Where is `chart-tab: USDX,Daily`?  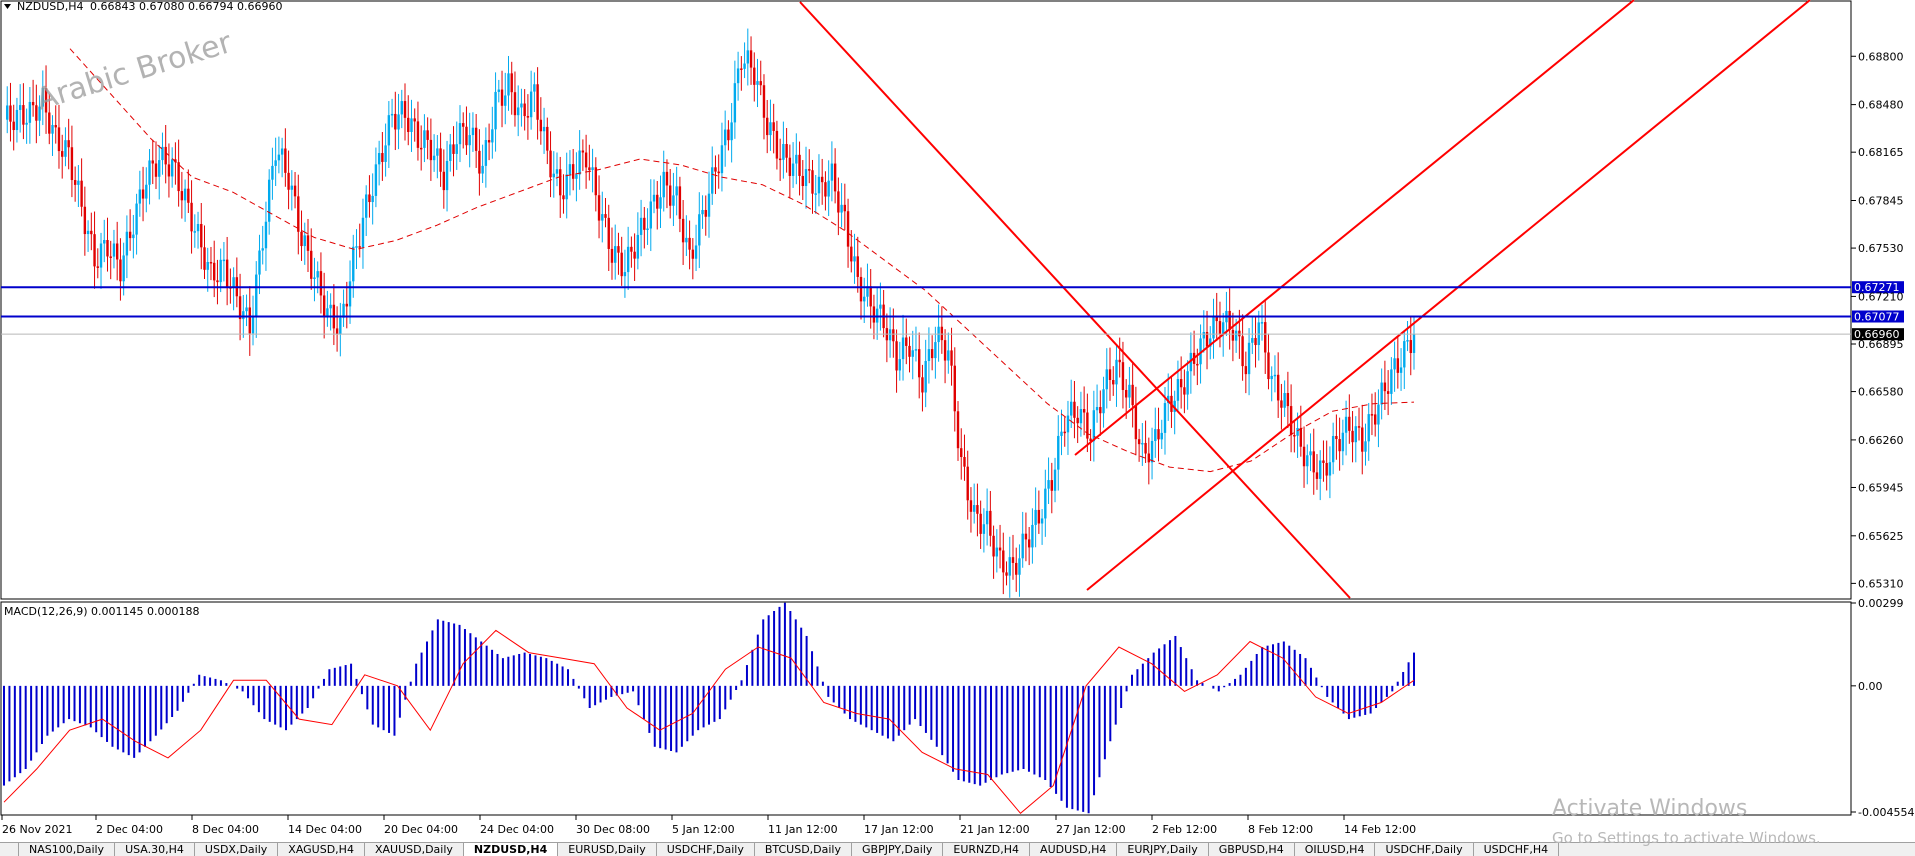 chart-tab: USDX,Daily is located at coordinates (237, 849).